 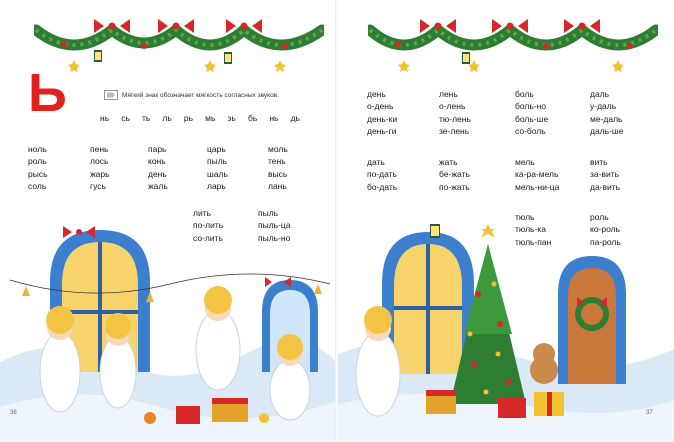 What do you see at coordinates (157, 161) in the screenshot?
I see `word: конь` at bounding box center [157, 161].